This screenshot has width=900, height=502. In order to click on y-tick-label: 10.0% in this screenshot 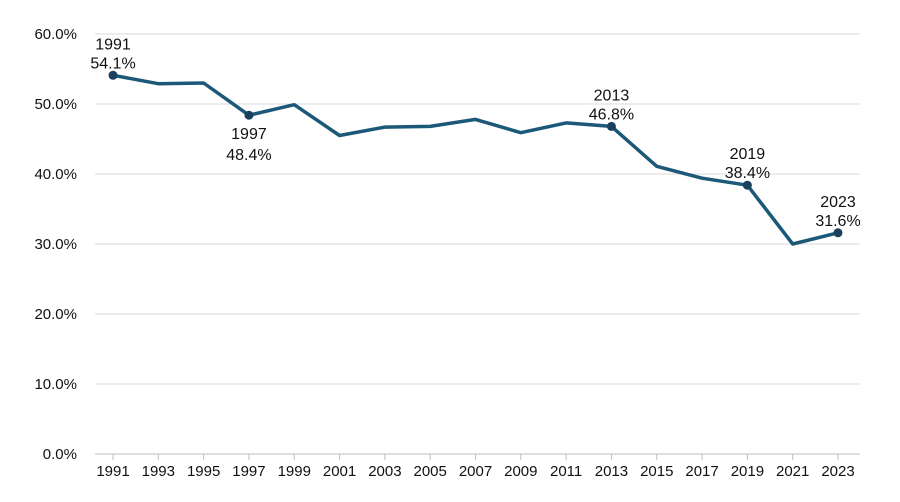, I will do `click(55, 384)`.